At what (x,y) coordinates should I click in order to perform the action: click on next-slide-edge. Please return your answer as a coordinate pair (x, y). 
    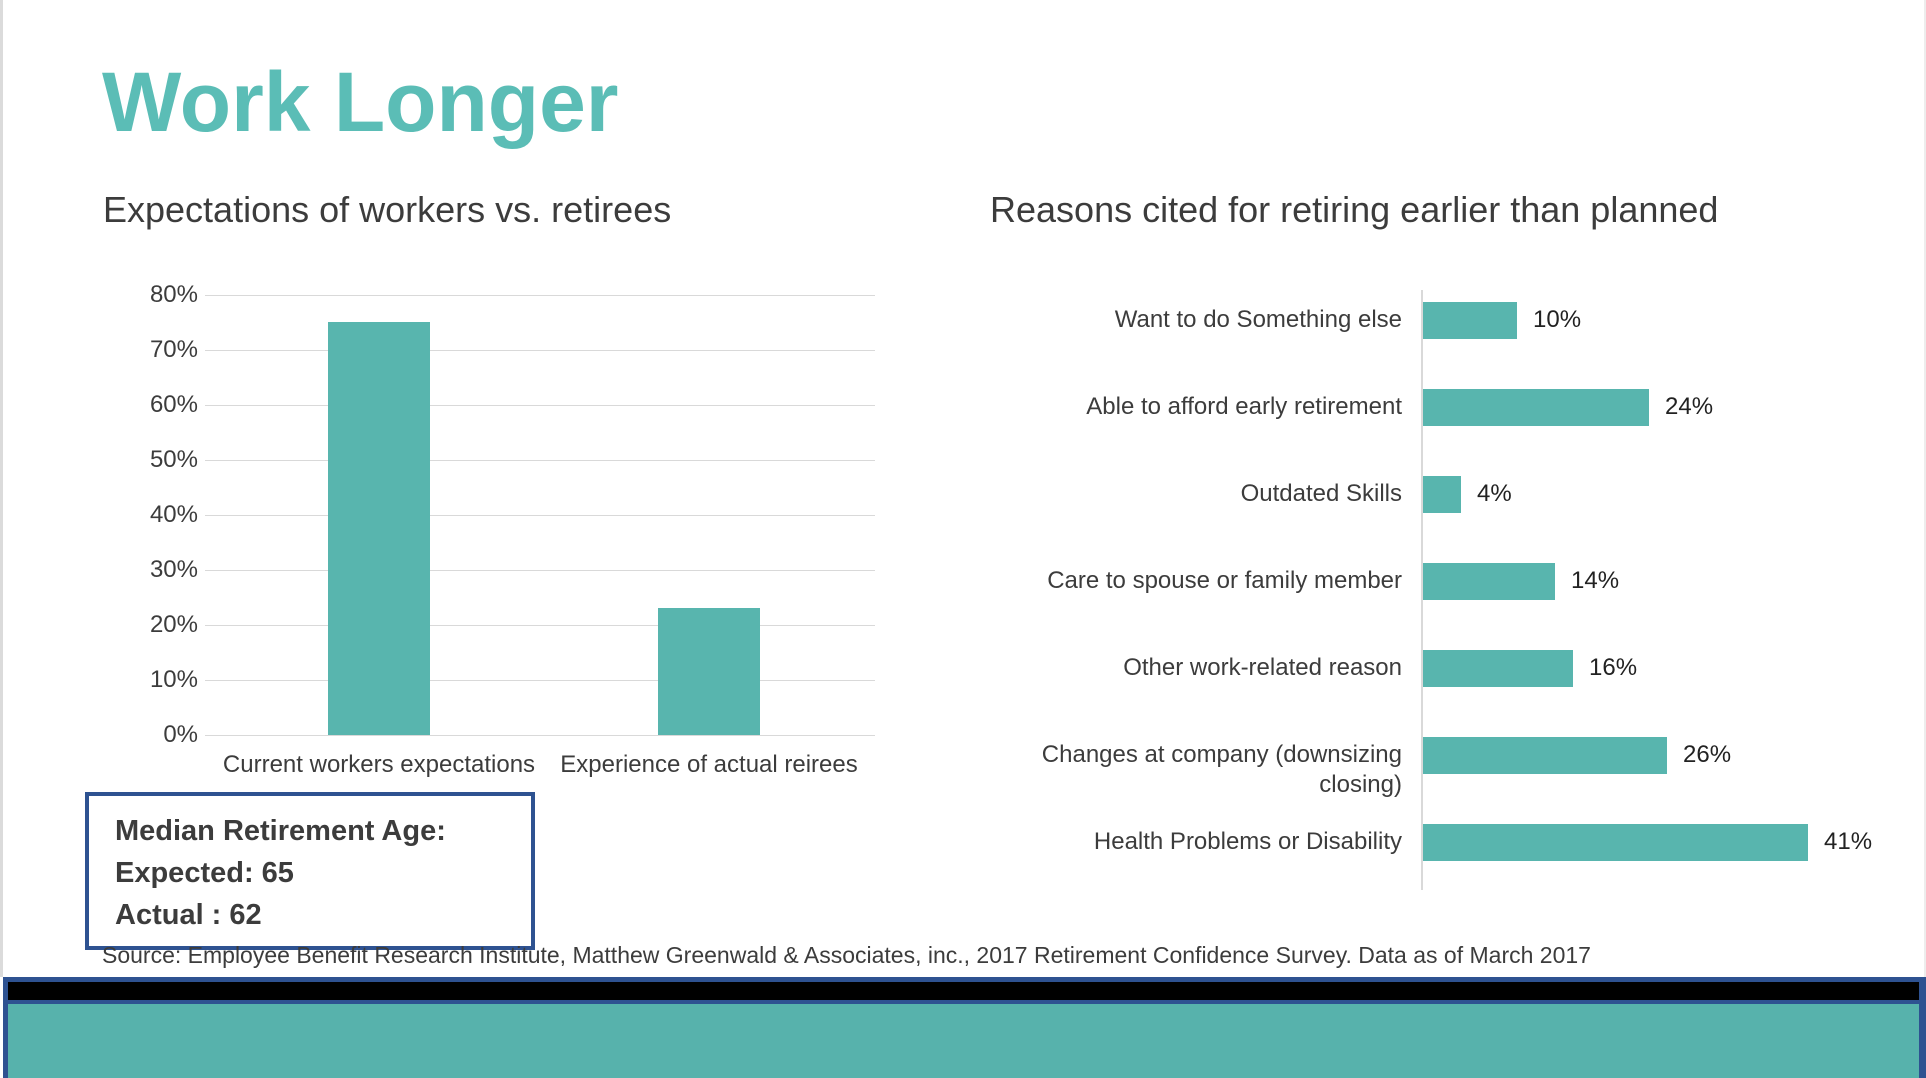
    Looking at the image, I should click on (964, 1027).